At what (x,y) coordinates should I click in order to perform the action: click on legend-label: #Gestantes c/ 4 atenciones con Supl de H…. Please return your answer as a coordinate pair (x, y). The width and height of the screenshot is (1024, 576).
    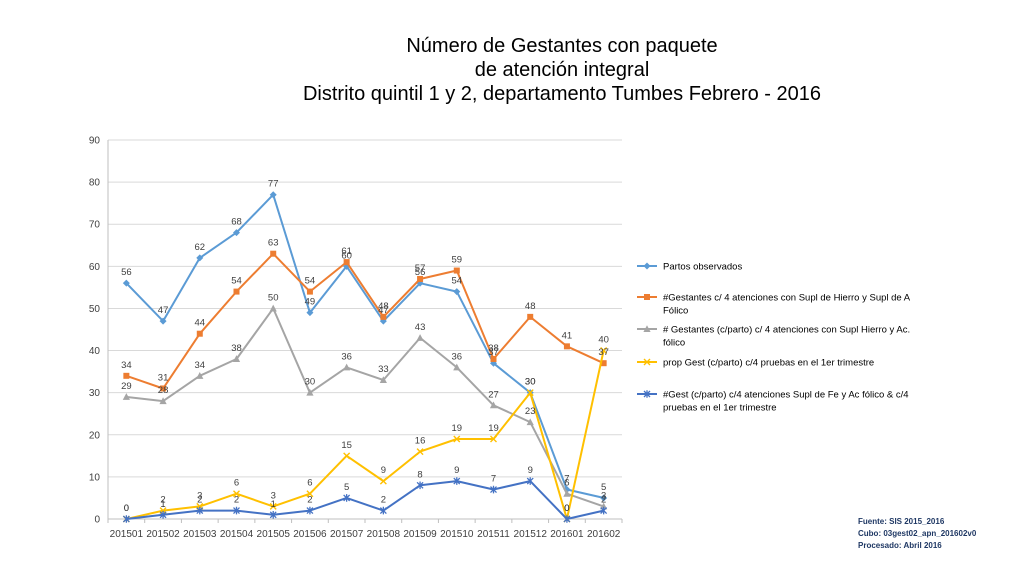
    Looking at the image, I should click on (787, 298).